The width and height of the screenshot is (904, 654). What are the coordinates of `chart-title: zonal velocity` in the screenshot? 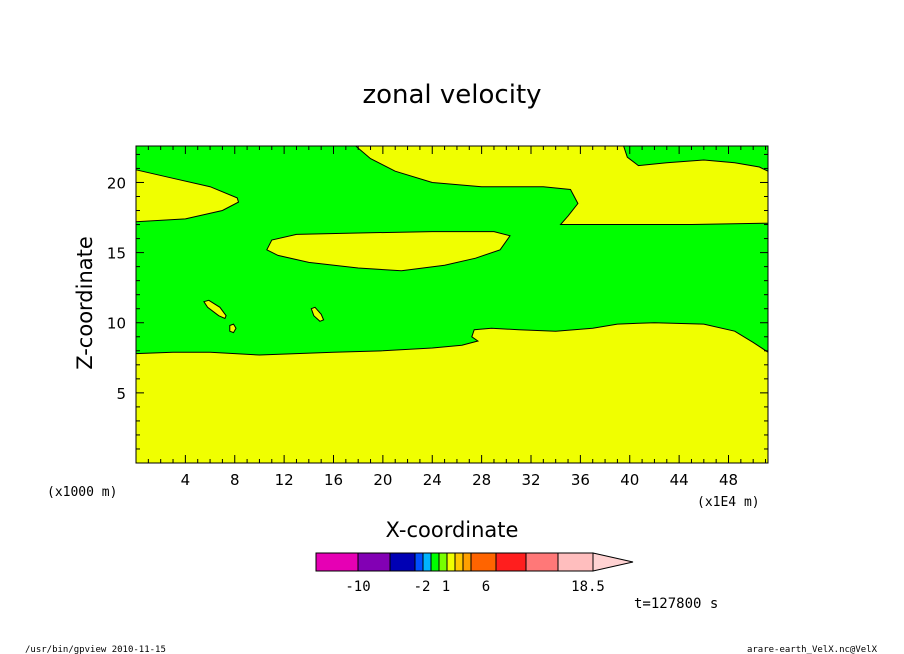 It's located at (451, 95).